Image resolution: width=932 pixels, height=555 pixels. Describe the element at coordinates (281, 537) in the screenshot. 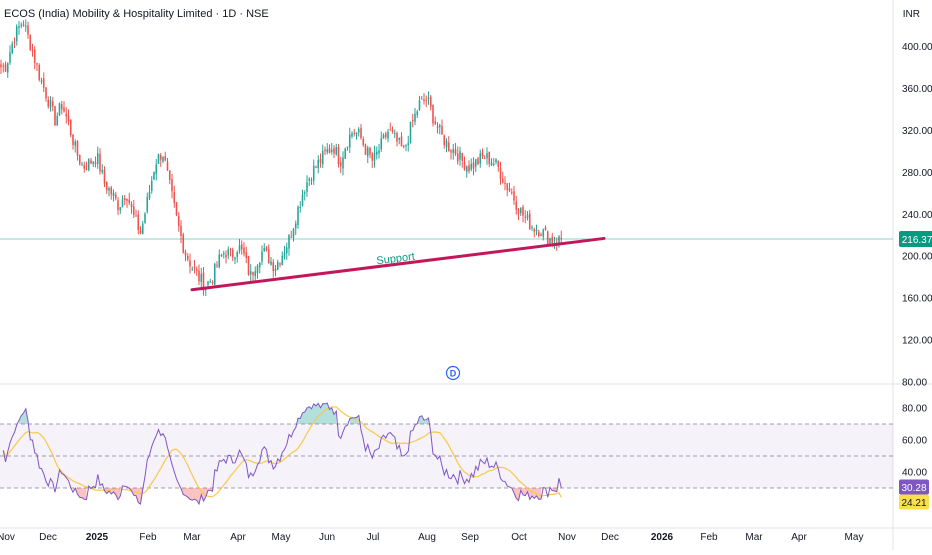

I see `time-axis-label: May` at that location.